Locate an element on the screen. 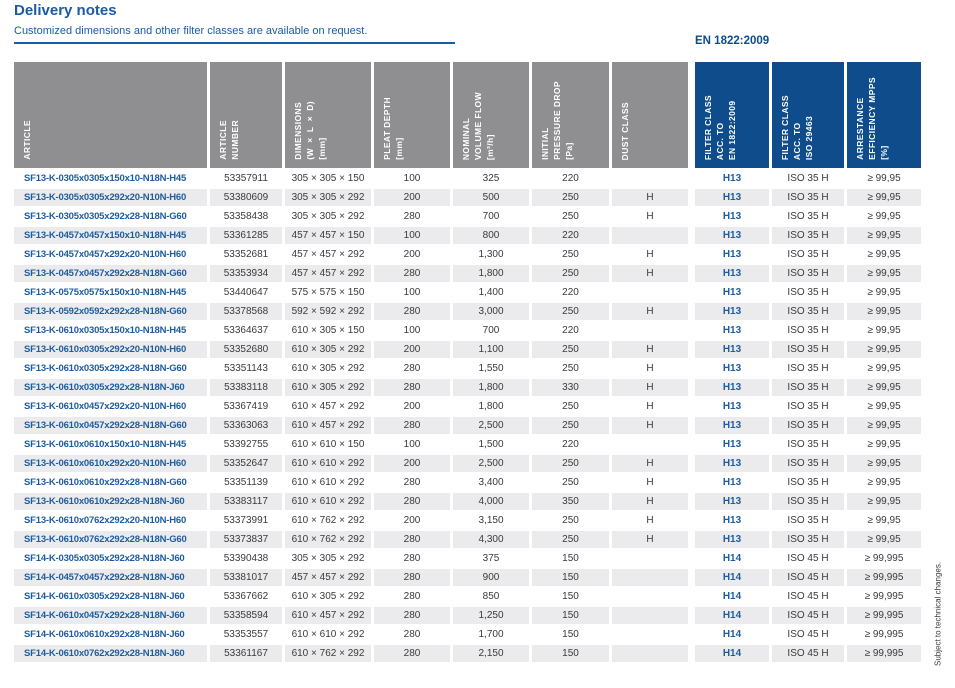 This screenshot has width=955, height=688. cell-article: SF13-K-0305x0305x150x10-N18N-H45 is located at coordinates (105, 178).